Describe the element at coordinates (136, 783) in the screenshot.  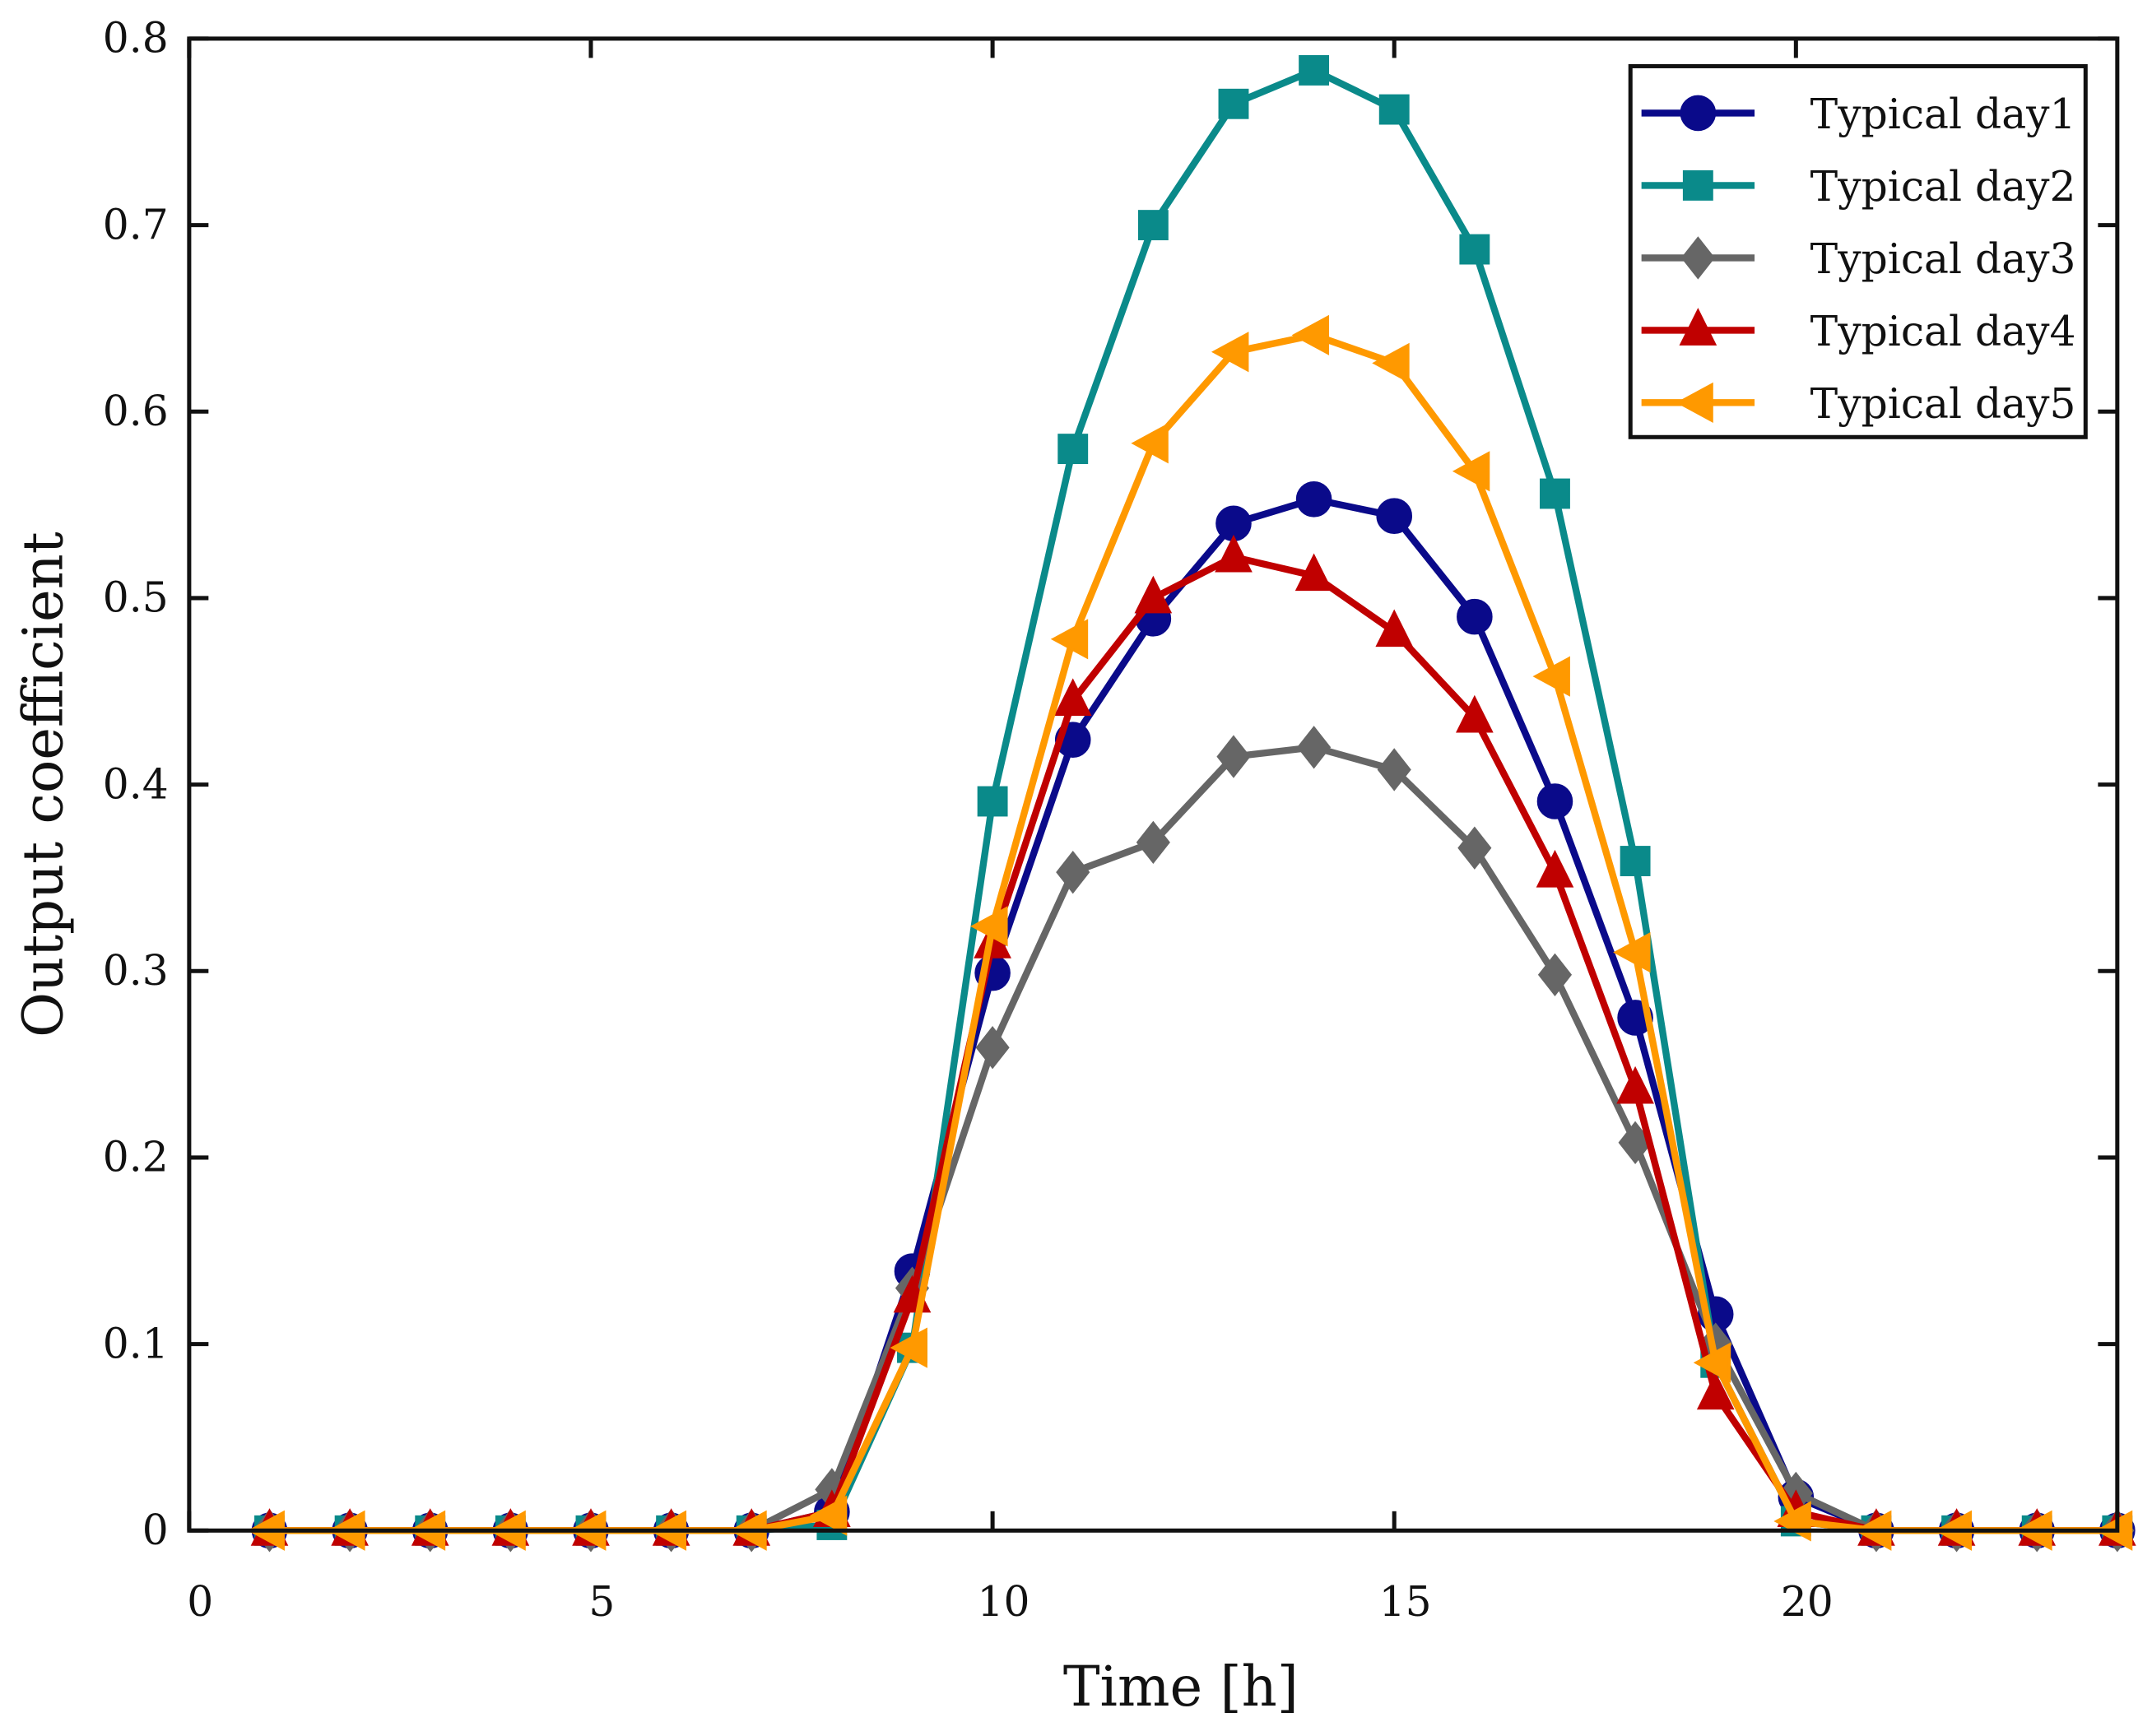
I see `y-tick-label: 0.4` at that location.